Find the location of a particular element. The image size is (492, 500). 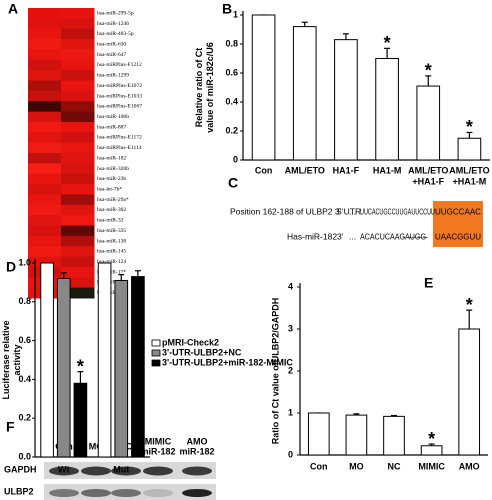

x-tick-label: +HA1-F is located at coordinates (428, 181).